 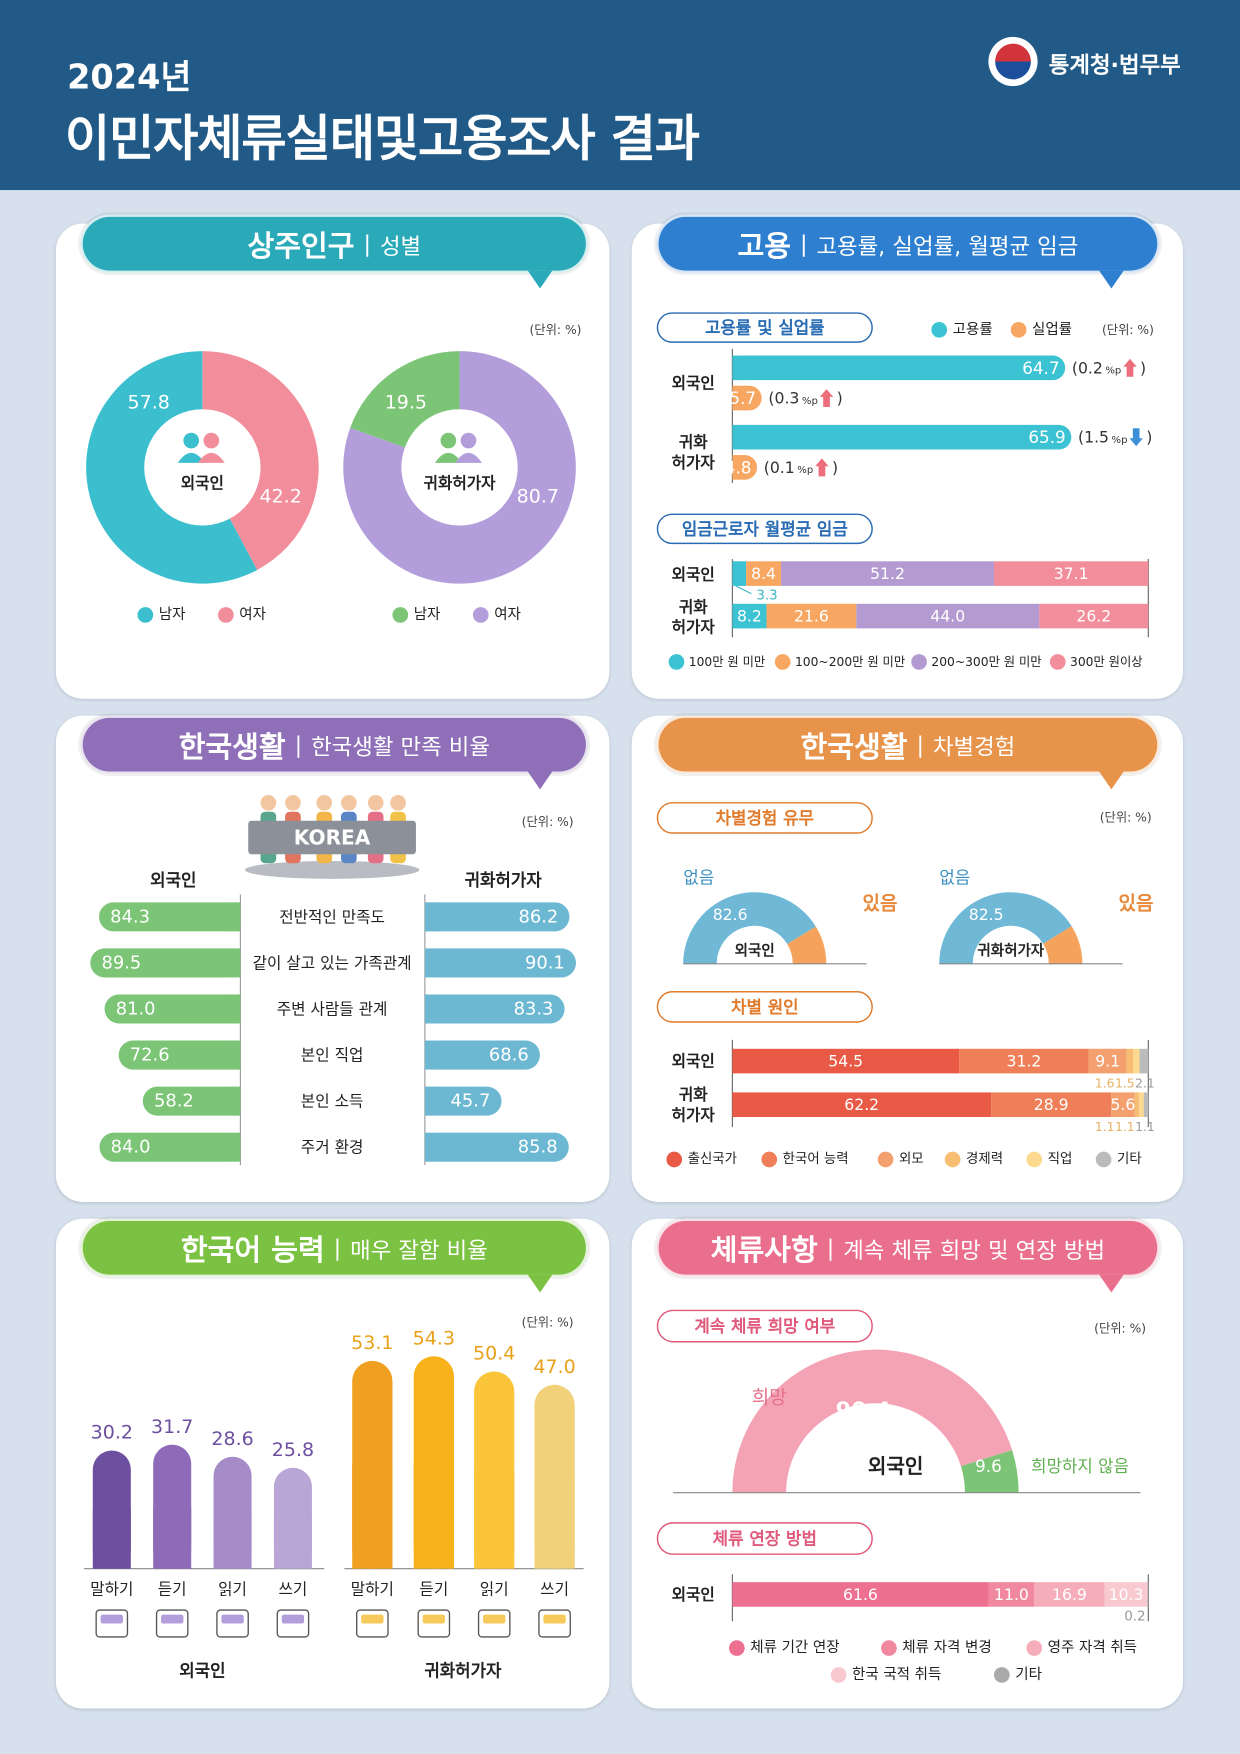 I want to click on category-label: 외국인, so click(x=693, y=574).